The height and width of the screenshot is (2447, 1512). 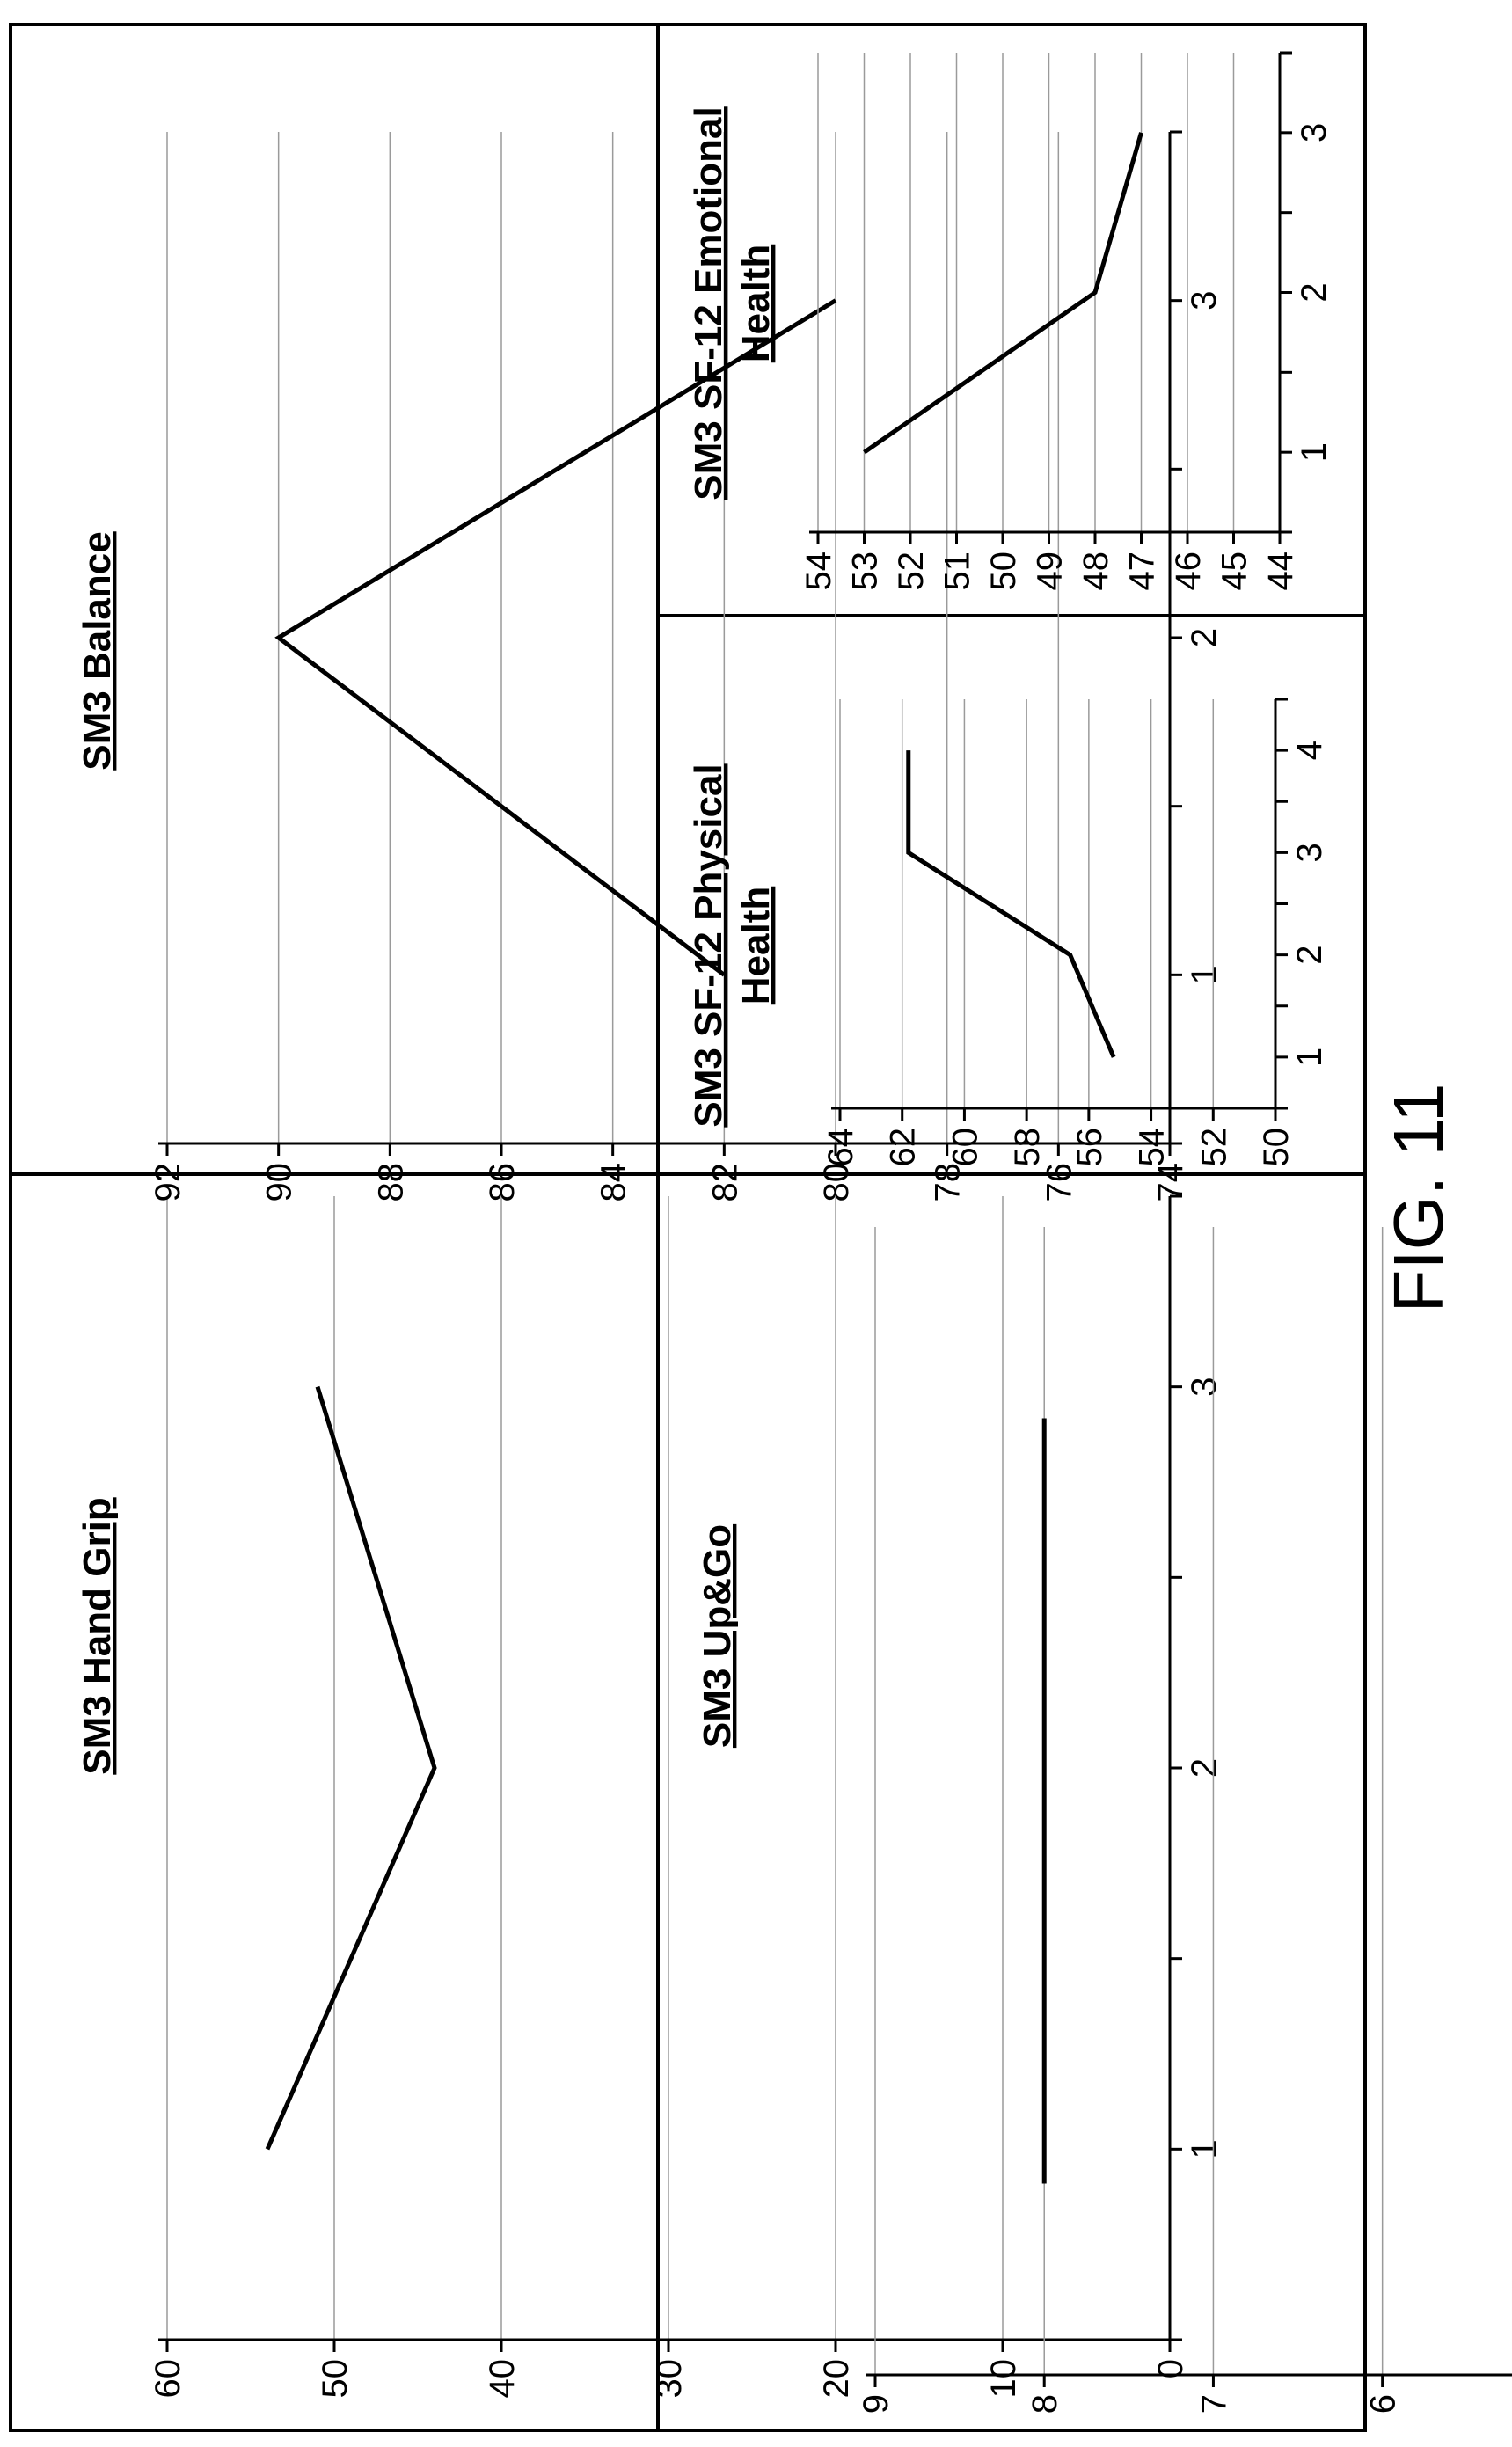 What do you see at coordinates (903, 1147) in the screenshot?
I see `y-tick-label: 62` at bounding box center [903, 1147].